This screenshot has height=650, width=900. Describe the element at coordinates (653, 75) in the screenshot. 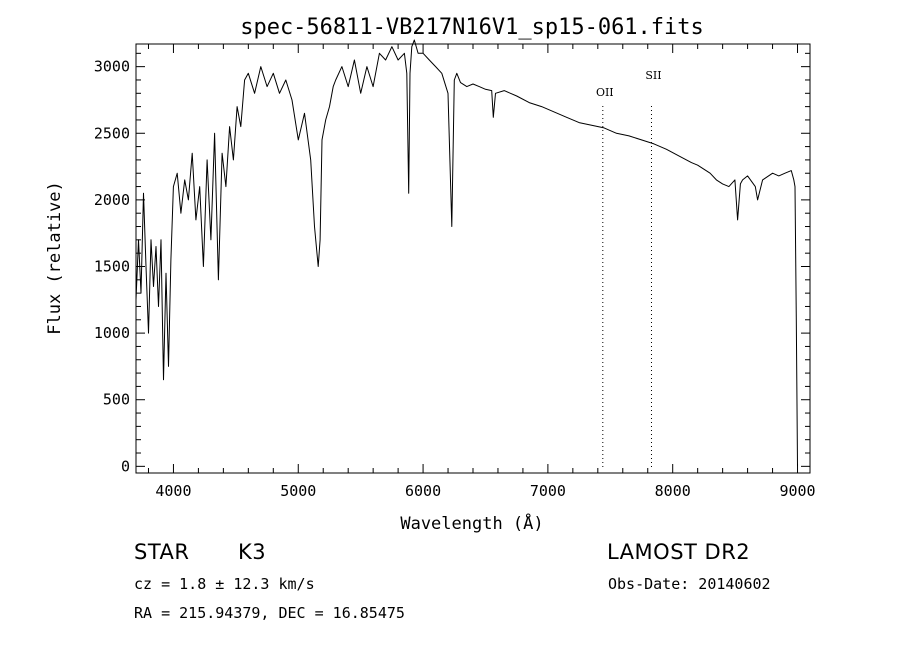

I see `line-marker-label: SII` at that location.